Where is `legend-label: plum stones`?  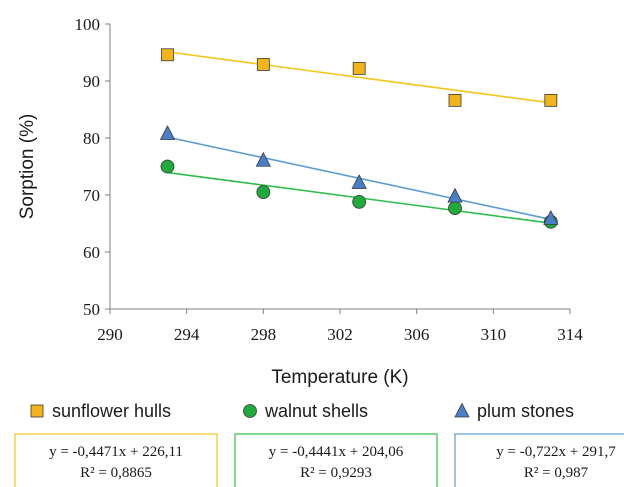
legend-label: plum stones is located at coordinates (525, 411).